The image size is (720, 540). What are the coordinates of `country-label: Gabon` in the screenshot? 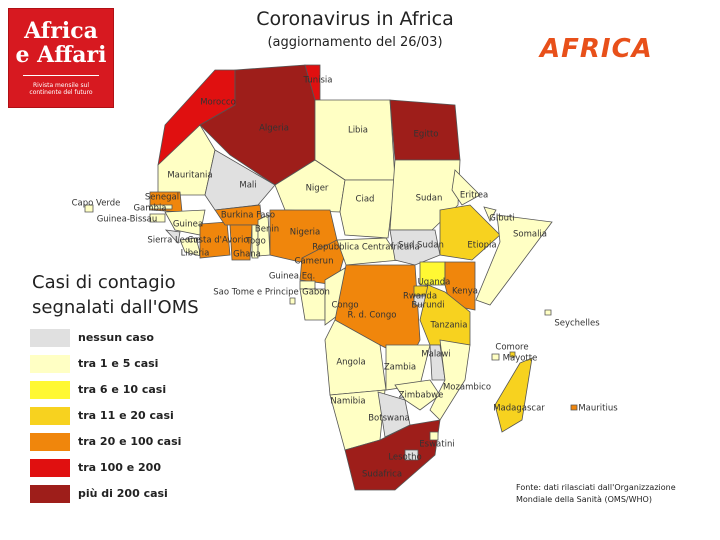 It's located at (316, 293).